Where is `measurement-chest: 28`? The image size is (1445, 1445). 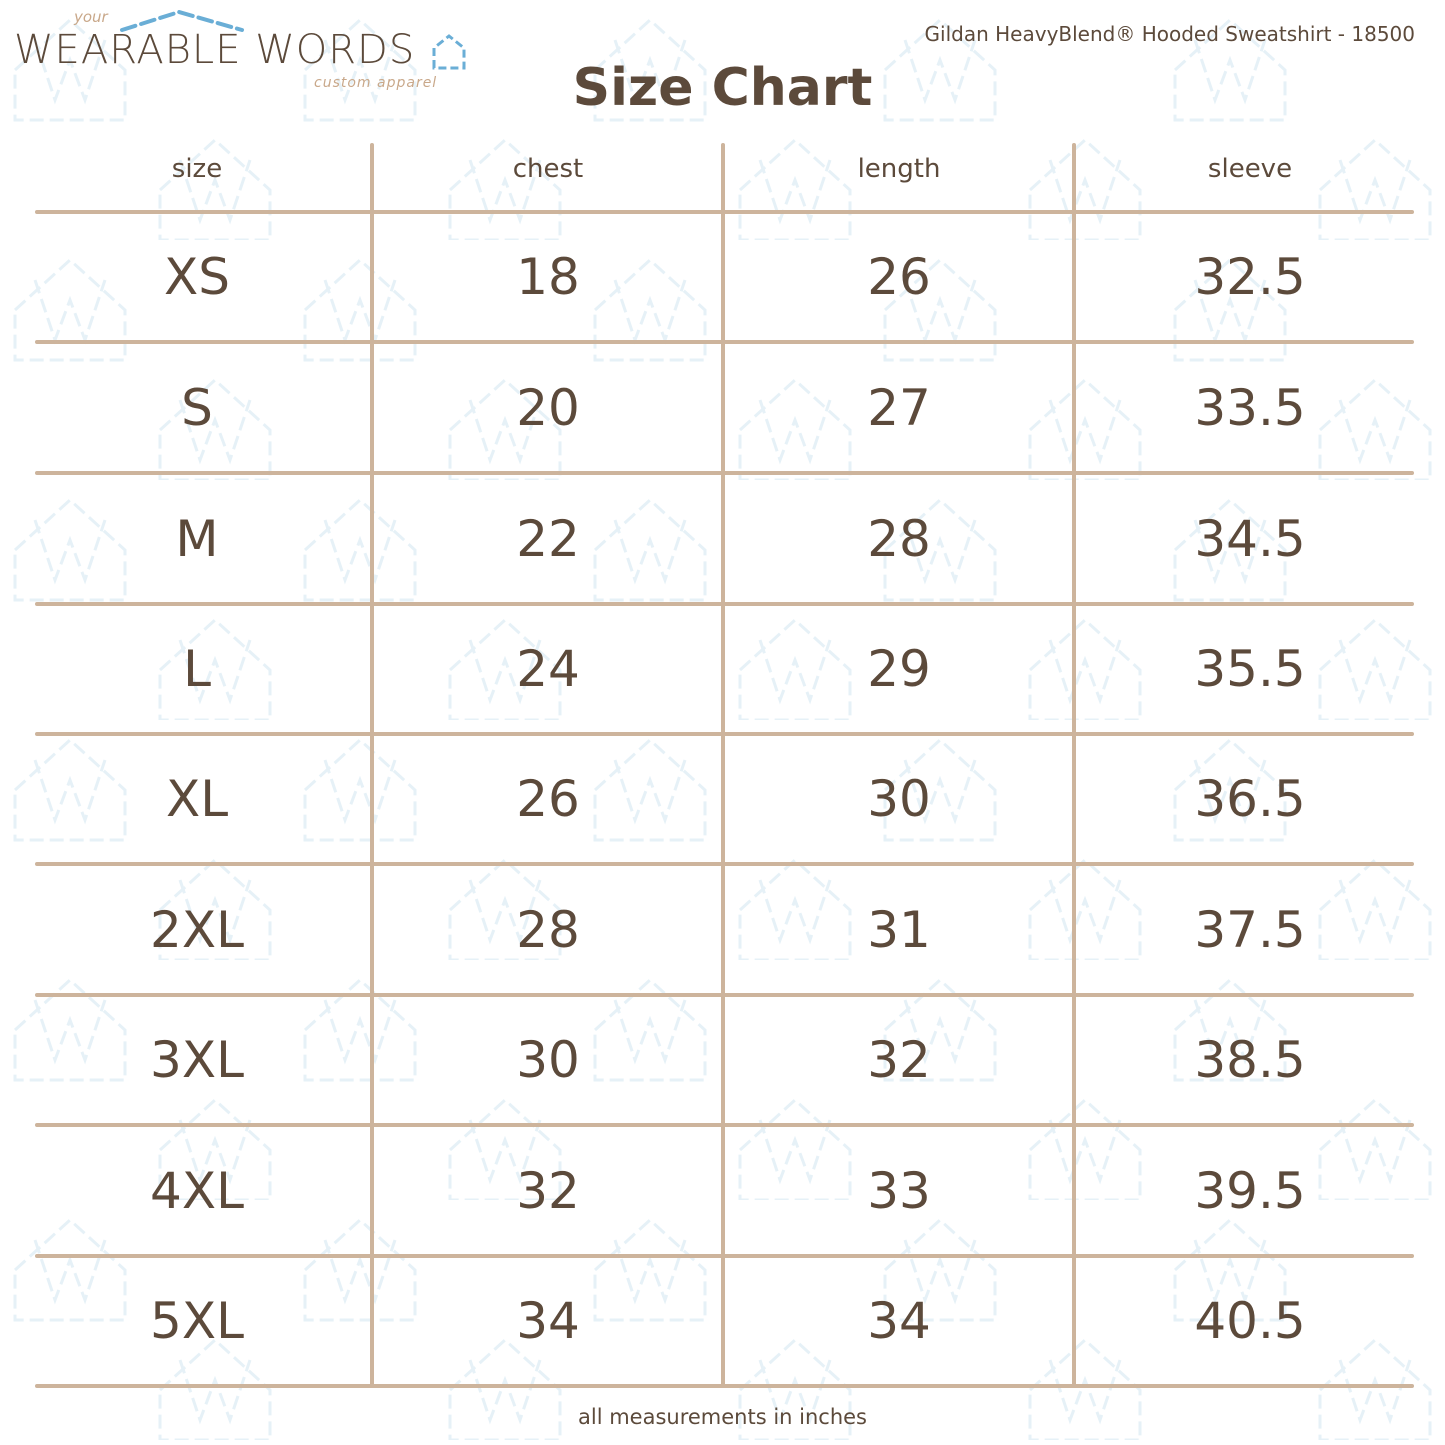
measurement-chest: 28 is located at coordinates (548, 929).